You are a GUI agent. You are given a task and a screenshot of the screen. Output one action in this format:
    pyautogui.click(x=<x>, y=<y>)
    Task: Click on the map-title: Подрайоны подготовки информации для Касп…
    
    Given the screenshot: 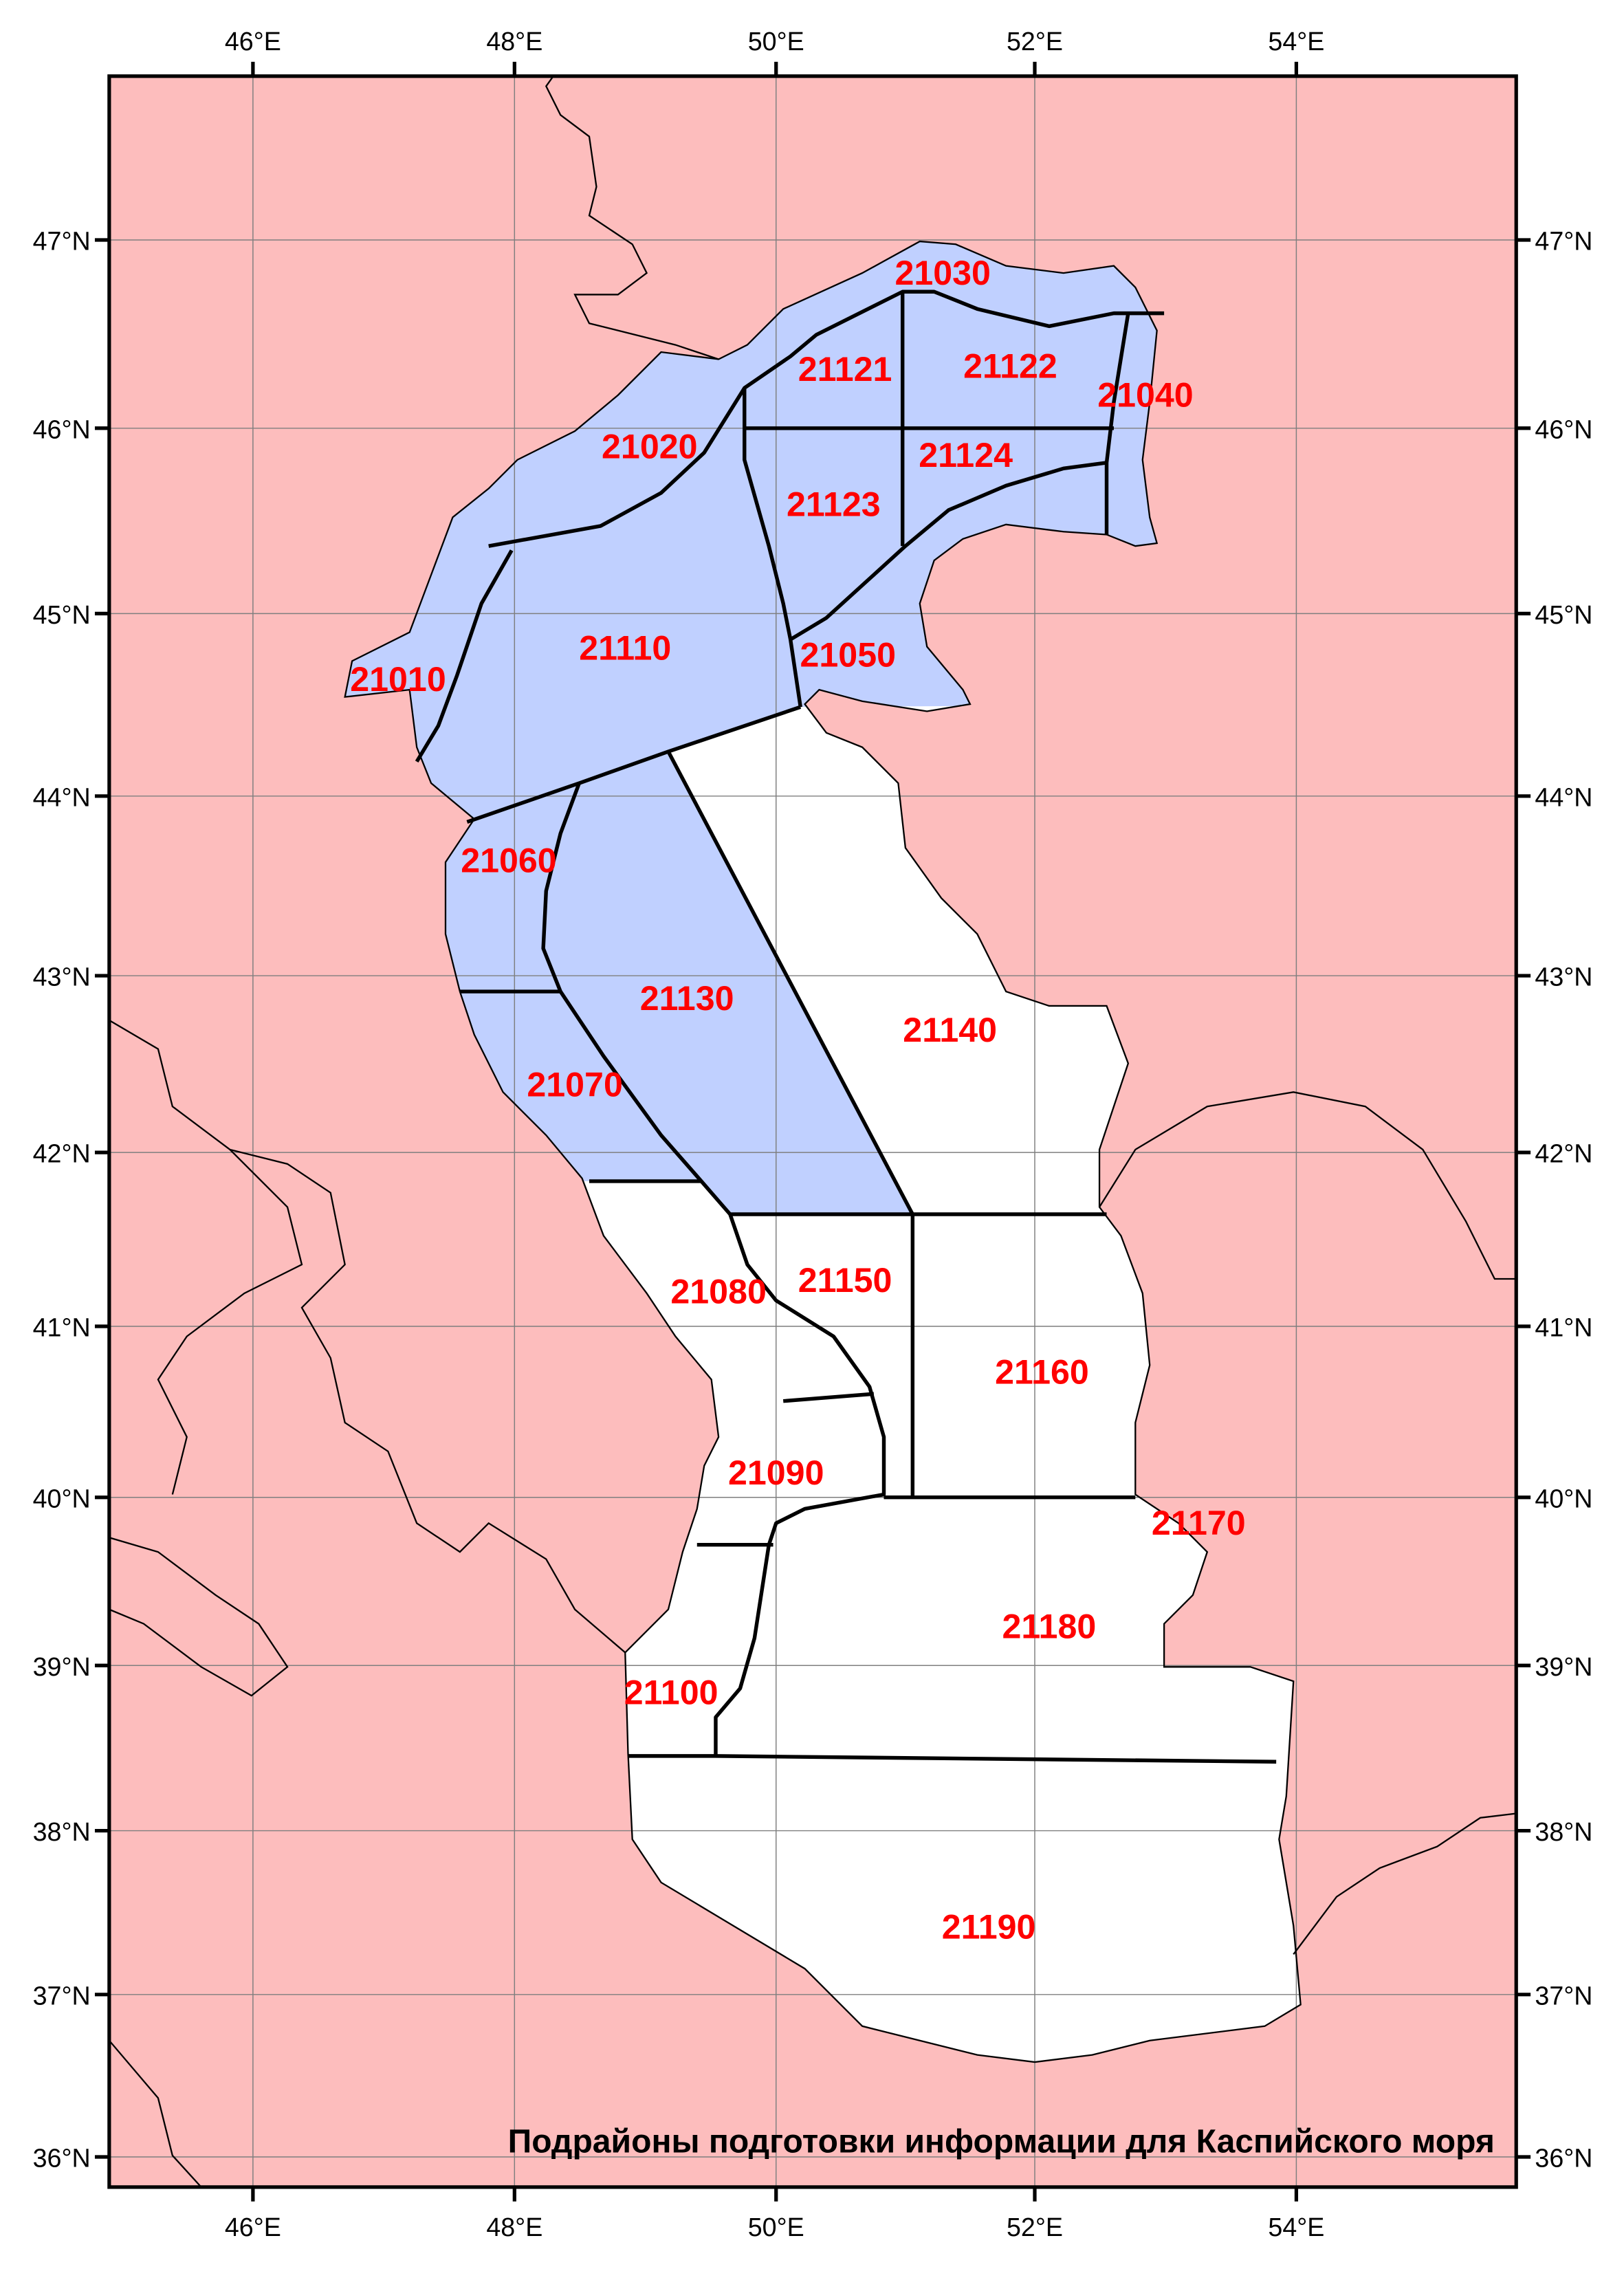 What is the action you would take?
    pyautogui.click(x=1001, y=2142)
    